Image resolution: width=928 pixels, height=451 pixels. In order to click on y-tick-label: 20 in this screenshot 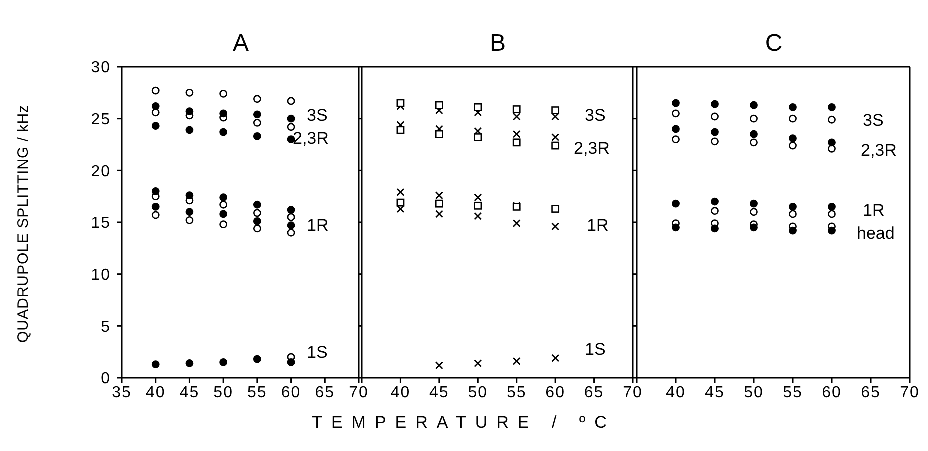, I will do `click(101, 171)`.